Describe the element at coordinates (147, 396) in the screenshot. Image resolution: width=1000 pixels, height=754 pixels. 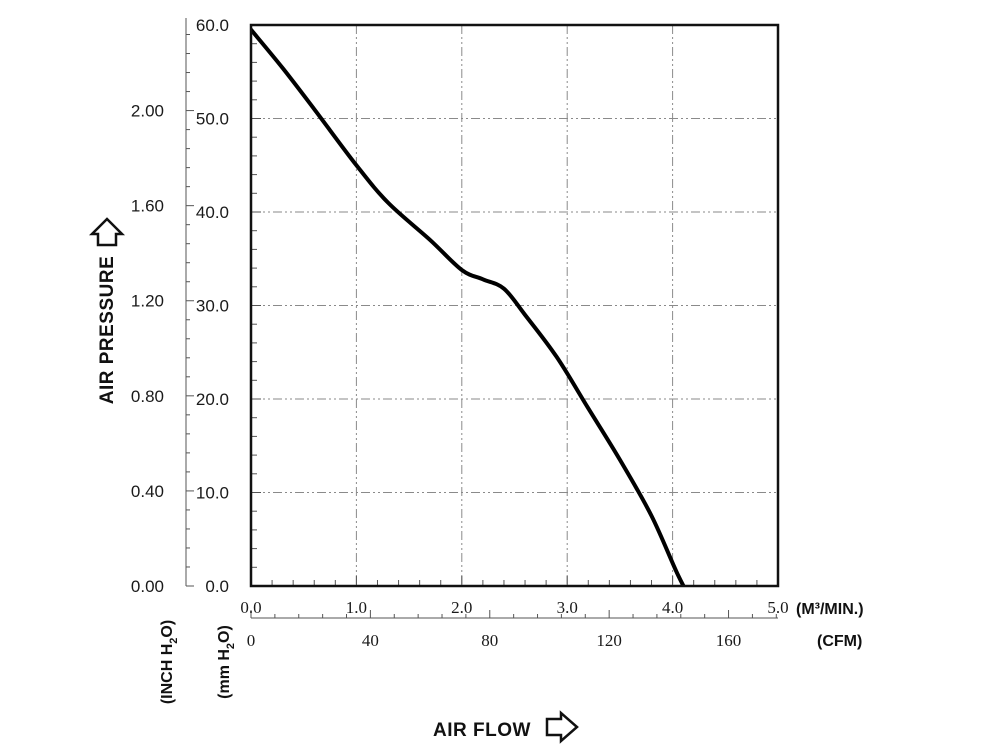
I see `y-tick-label-inch: 0.80` at that location.